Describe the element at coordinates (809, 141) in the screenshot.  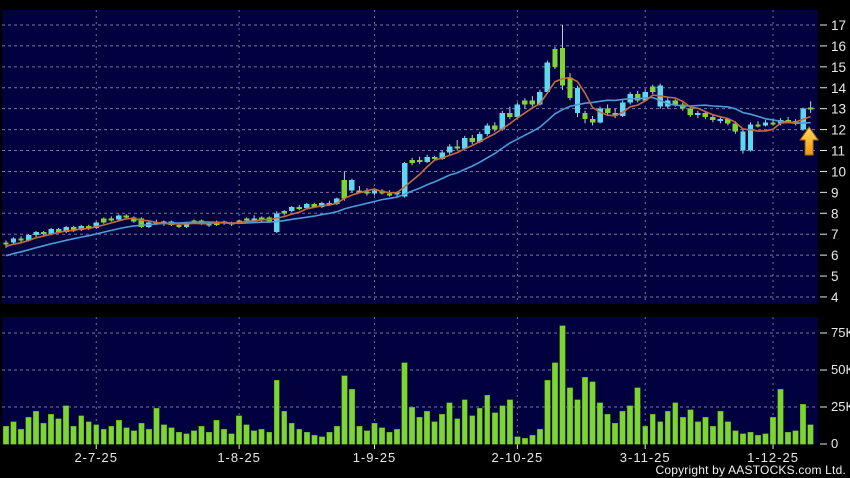
I see `up-arrow-icon` at that location.